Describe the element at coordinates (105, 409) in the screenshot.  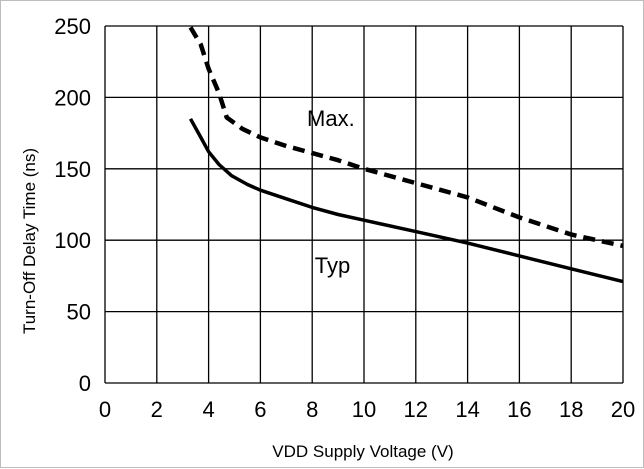
I see `x-tick-label-0: 0` at that location.